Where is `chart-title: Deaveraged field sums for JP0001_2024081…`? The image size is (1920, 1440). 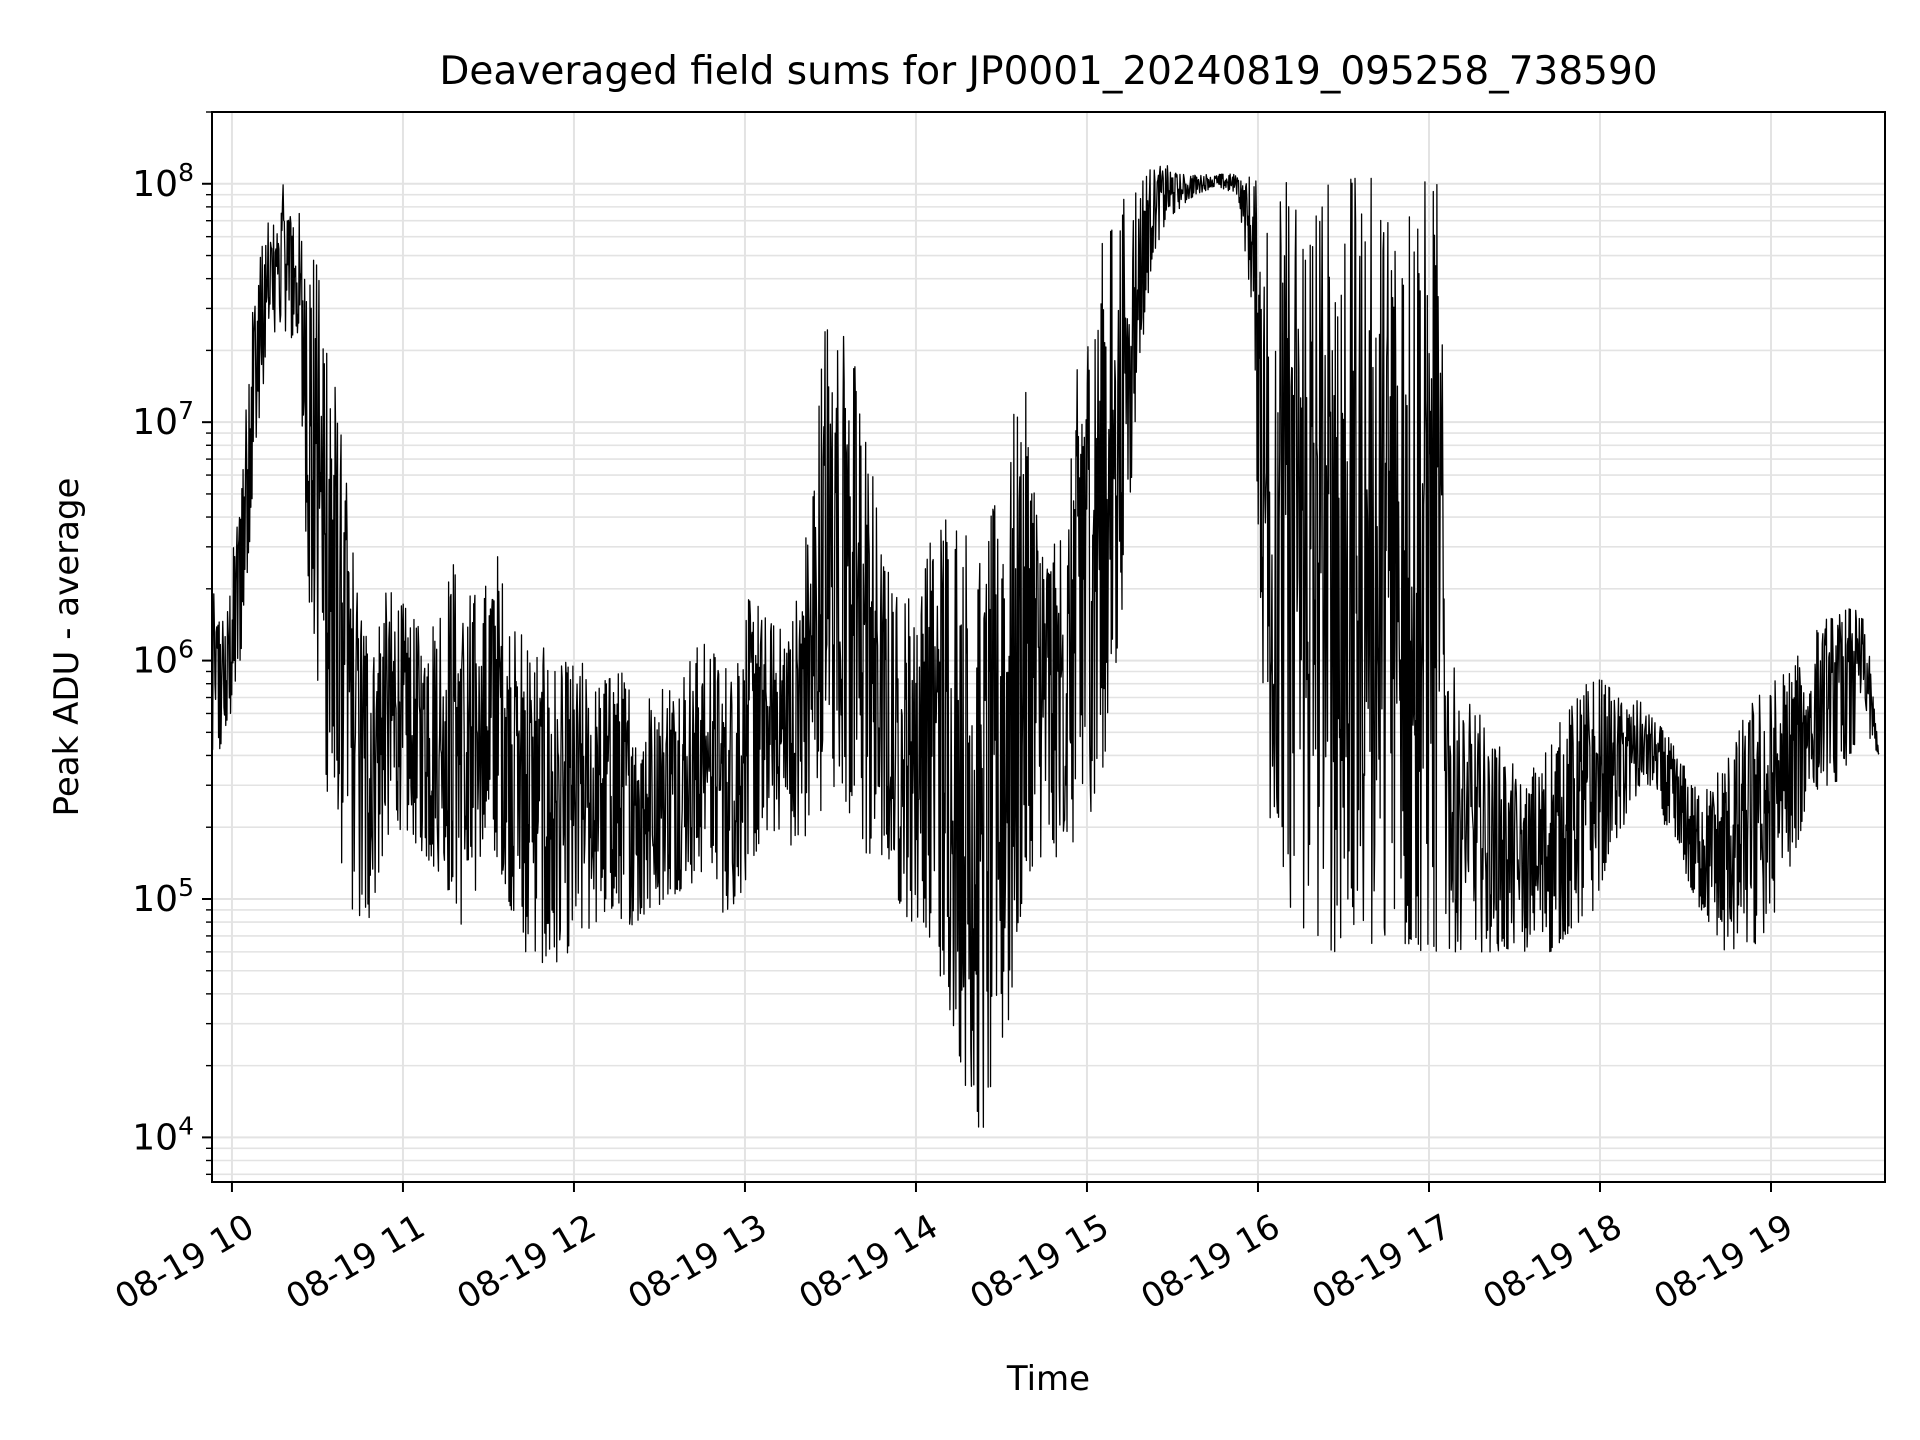
chart-title: Deaveraged field sums for JP0001_2024081… is located at coordinates (1048, 71).